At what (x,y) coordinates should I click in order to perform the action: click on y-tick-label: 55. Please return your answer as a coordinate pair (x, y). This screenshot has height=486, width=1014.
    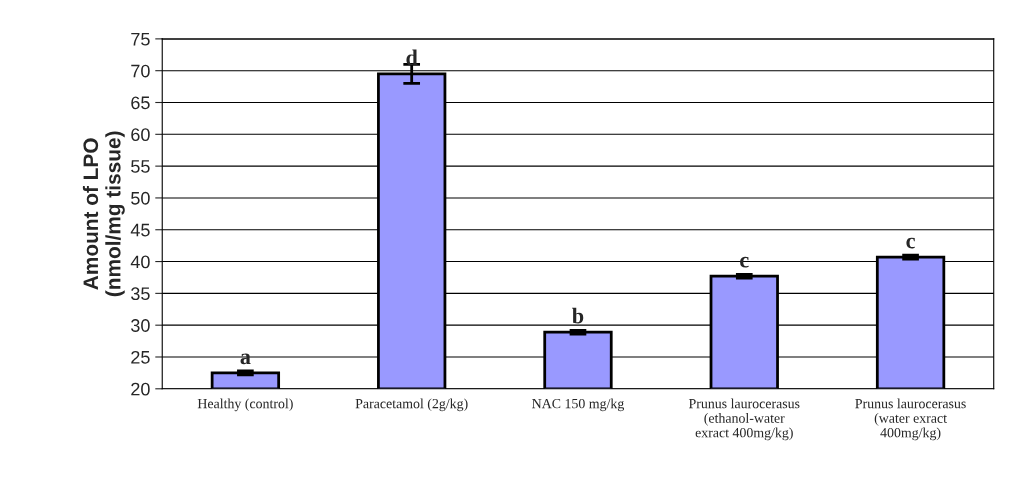
    Looking at the image, I should click on (140, 166).